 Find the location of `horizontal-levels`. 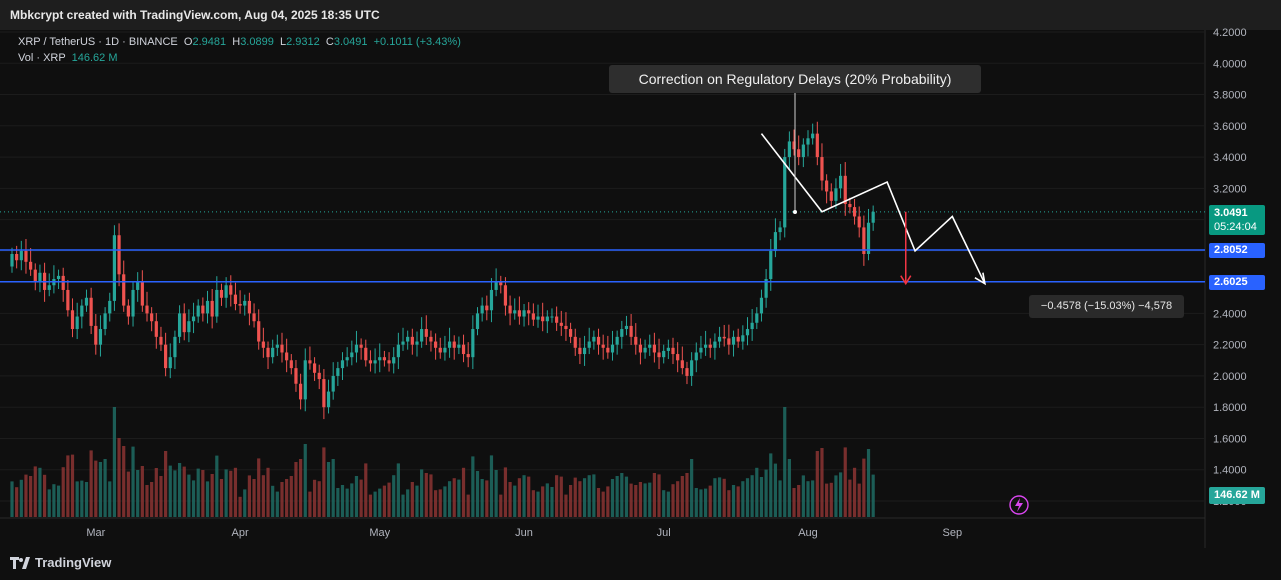

horizontal-levels is located at coordinates (602, 247).